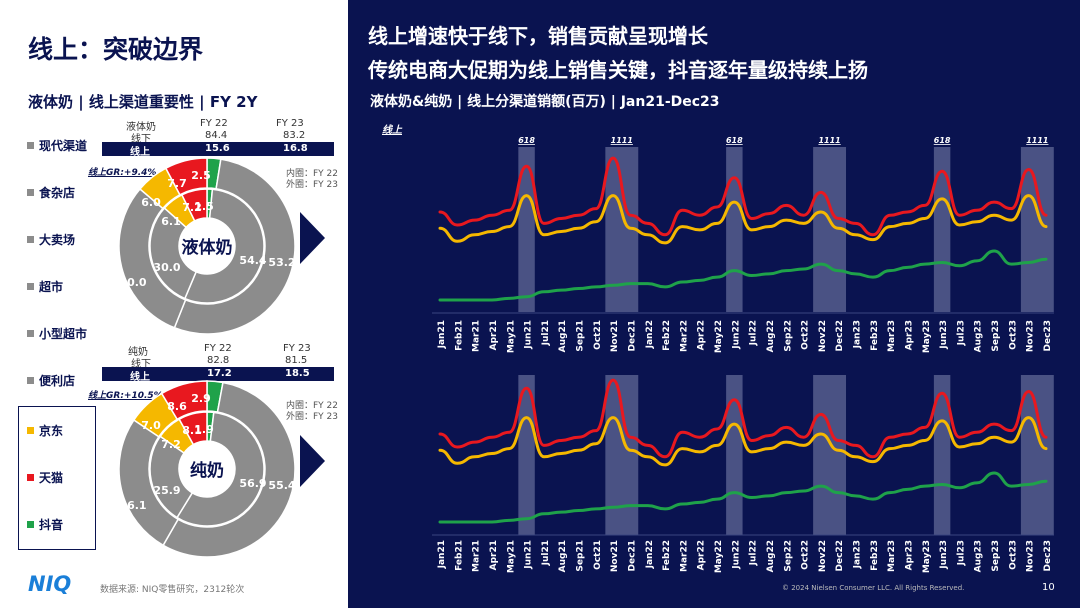 This screenshot has width=1080, height=608. Describe the element at coordinates (140, 152) in the screenshot. I see `donut1-online-label: 线上` at that location.